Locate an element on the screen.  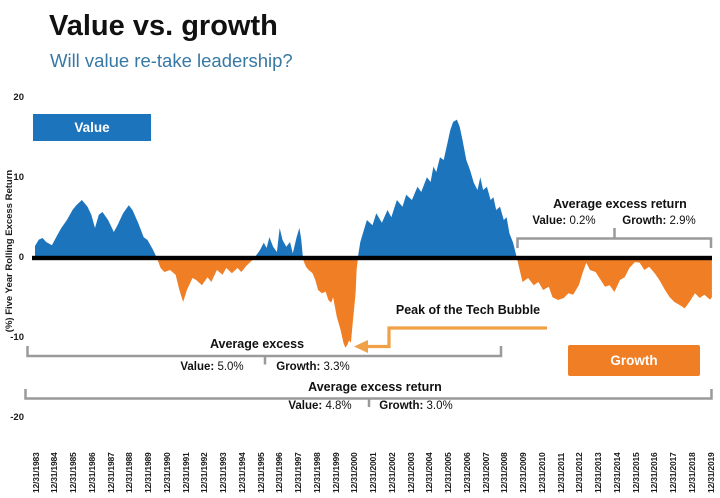
x-tick-label: 12/31/1999 is located at coordinates (335, 472).